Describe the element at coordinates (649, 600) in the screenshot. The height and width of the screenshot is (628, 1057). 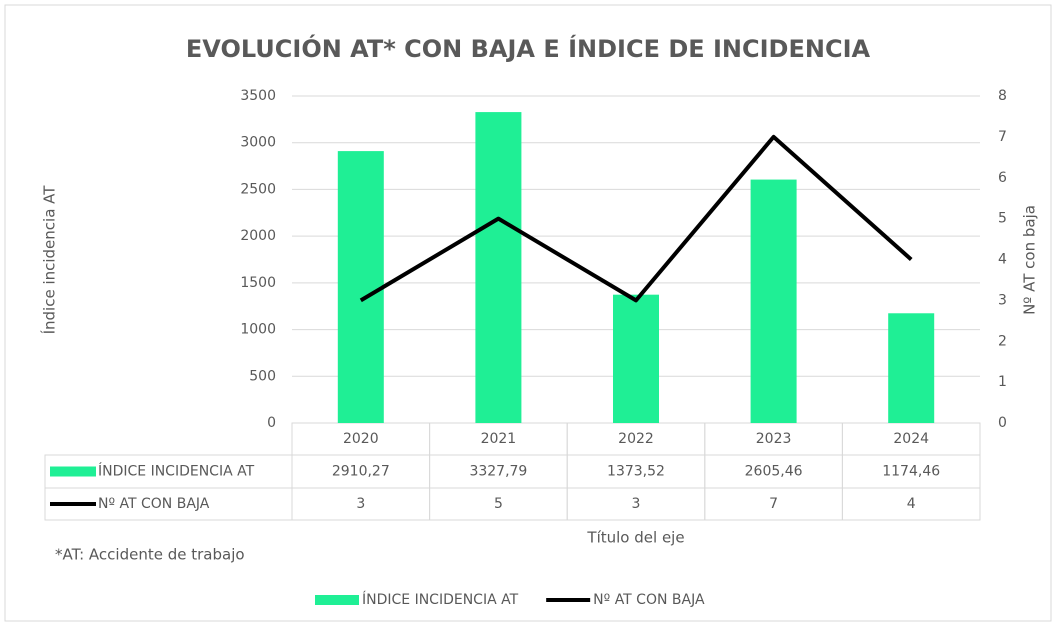
I see `legend-label: Nº AT CON BAJA` at that location.